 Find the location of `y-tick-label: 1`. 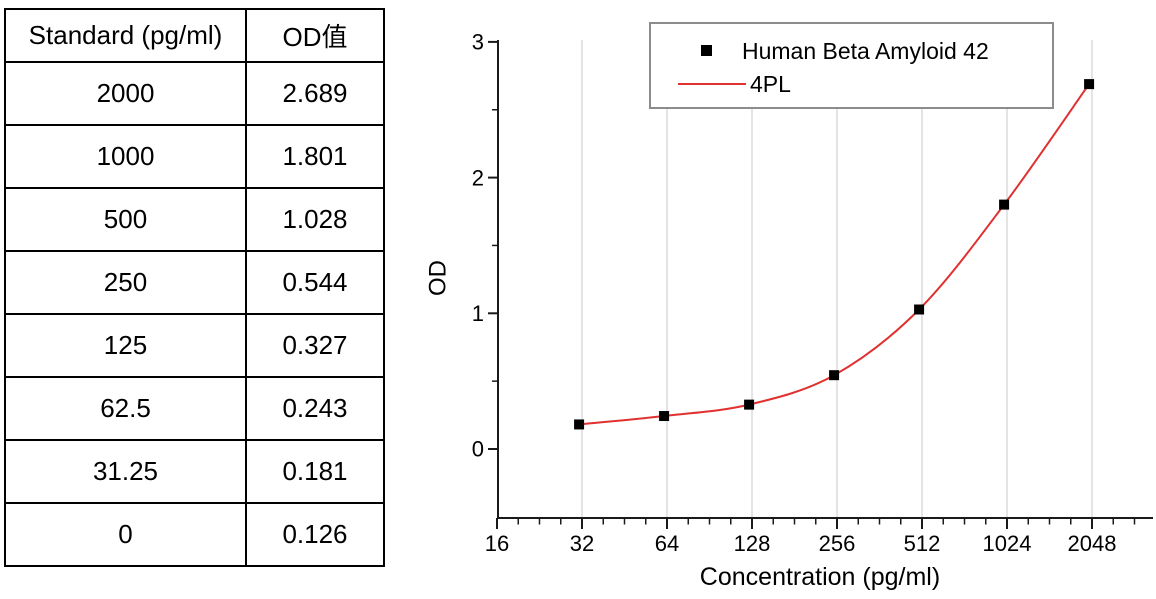

y-tick-label: 1 is located at coordinates (478, 313).